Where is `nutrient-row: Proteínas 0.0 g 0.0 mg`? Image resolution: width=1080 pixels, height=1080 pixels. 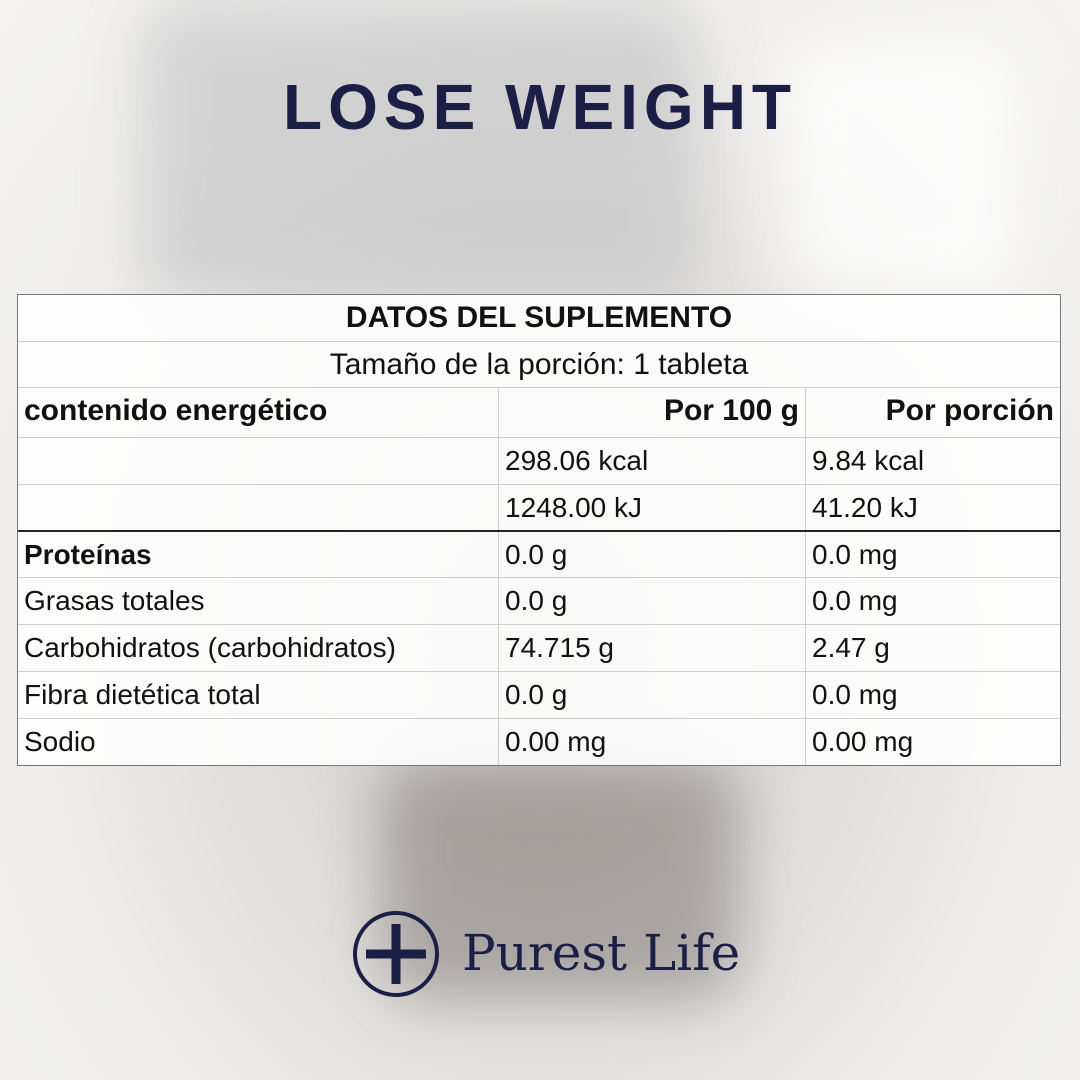
nutrient-row: Proteínas 0.0 g 0.0 mg is located at coordinates (539, 555).